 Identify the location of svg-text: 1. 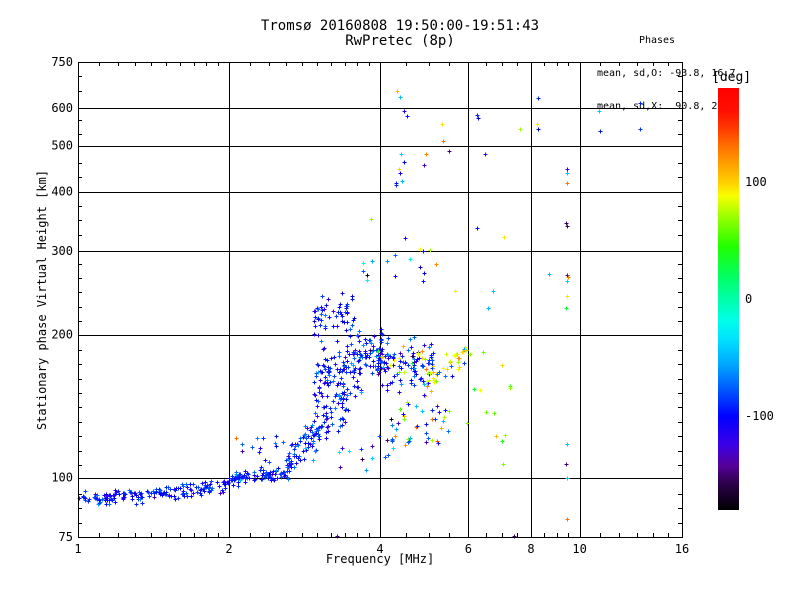
(77, 549).